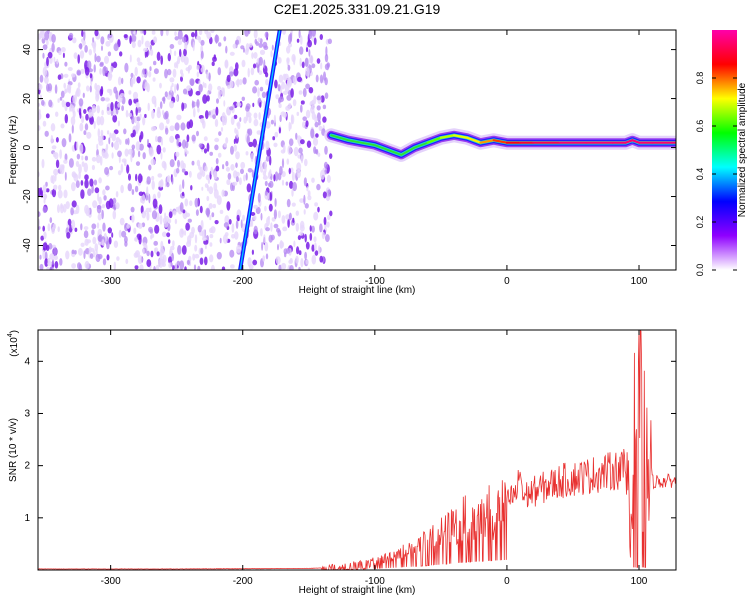  Describe the element at coordinates (357, 9) in the screenshot. I see `figure-title: C2E1.2025.331.09.21.G19` at that location.